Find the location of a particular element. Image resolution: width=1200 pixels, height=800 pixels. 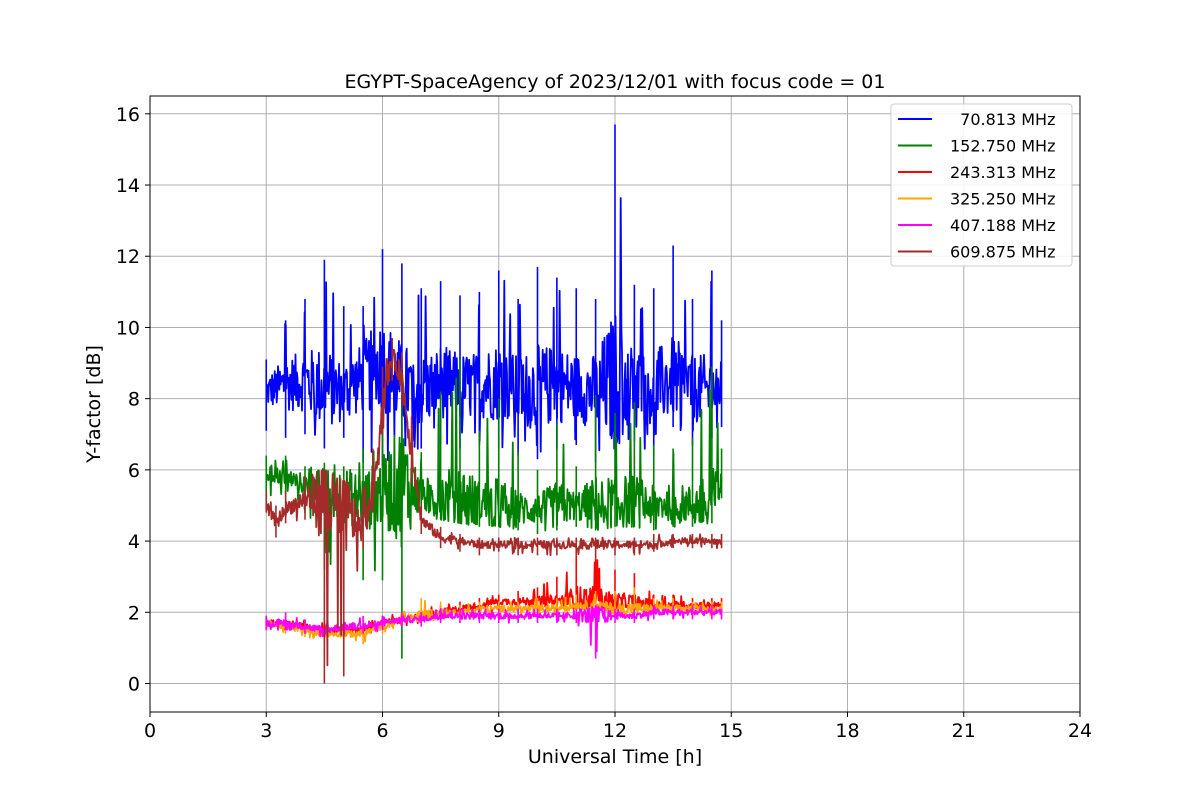

y-tick-label: 12 is located at coordinates (128, 257).